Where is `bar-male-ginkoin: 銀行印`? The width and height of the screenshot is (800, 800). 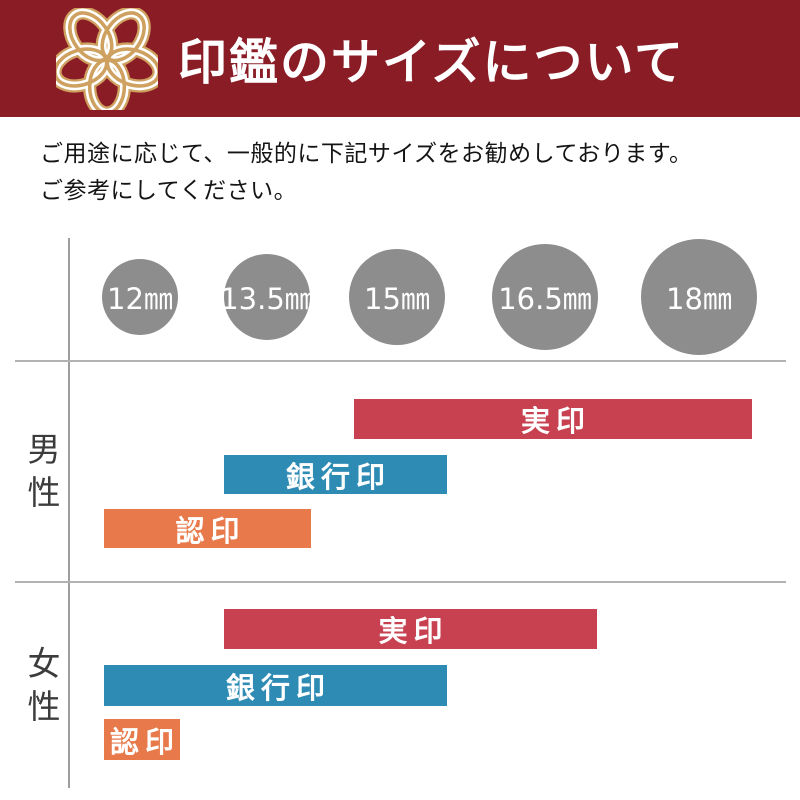
bar-male-ginkoin: 銀行印 is located at coordinates (335, 474).